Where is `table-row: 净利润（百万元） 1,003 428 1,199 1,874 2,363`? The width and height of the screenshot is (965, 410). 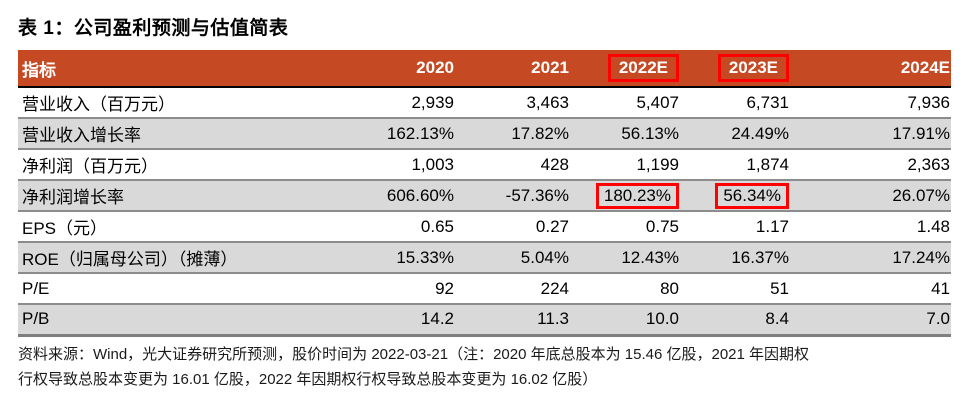
table-row: 净利润（百万元） 1,003 428 1,199 1,874 2,363 is located at coordinates (484, 165).